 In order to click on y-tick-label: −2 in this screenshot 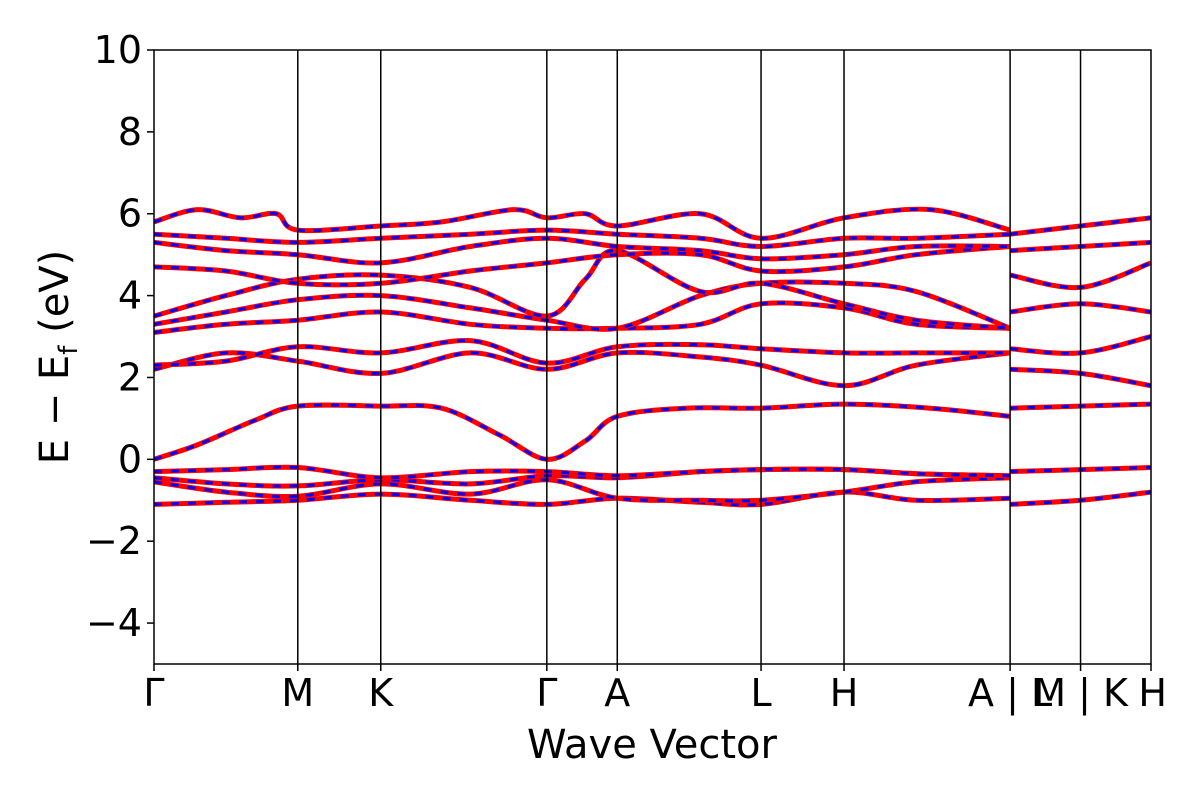, I will do `click(114, 541)`.